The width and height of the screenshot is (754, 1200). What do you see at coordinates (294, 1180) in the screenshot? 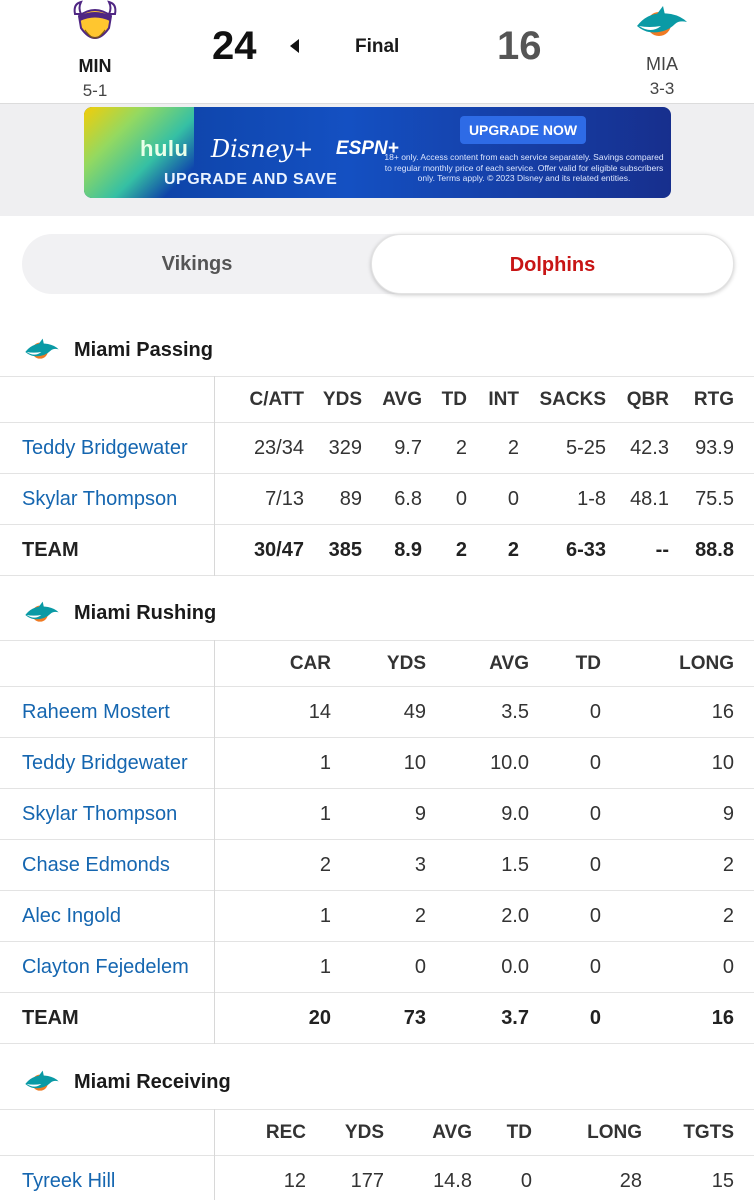
I see `stat-cell: 12` at bounding box center [294, 1180].